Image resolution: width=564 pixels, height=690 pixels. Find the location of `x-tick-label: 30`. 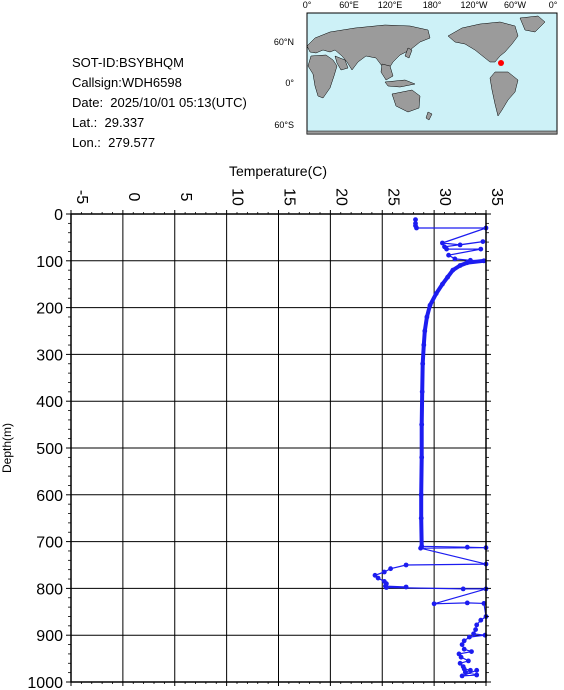

x-tick-label: 30 is located at coordinates (444, 197).